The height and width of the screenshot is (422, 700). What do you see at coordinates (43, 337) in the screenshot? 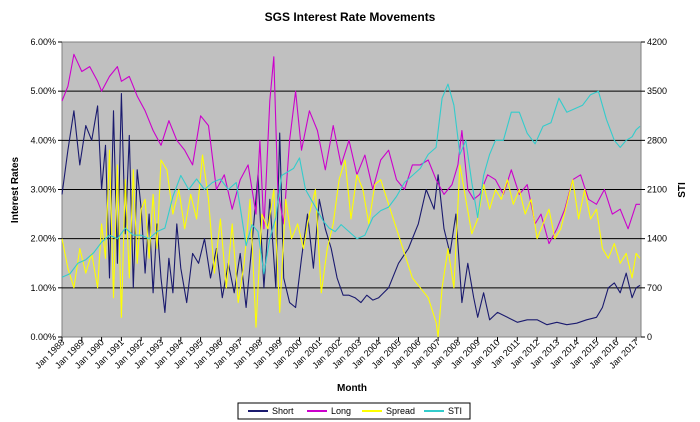
I see `y-tick-label: 0.00%` at bounding box center [43, 337].